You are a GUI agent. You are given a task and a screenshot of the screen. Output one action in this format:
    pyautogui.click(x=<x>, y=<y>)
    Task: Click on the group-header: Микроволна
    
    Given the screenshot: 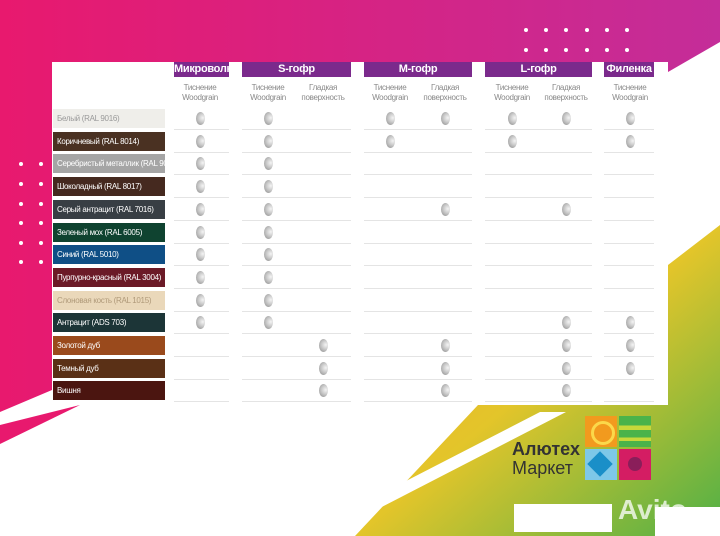 What is the action you would take?
    pyautogui.click(x=206, y=69)
    